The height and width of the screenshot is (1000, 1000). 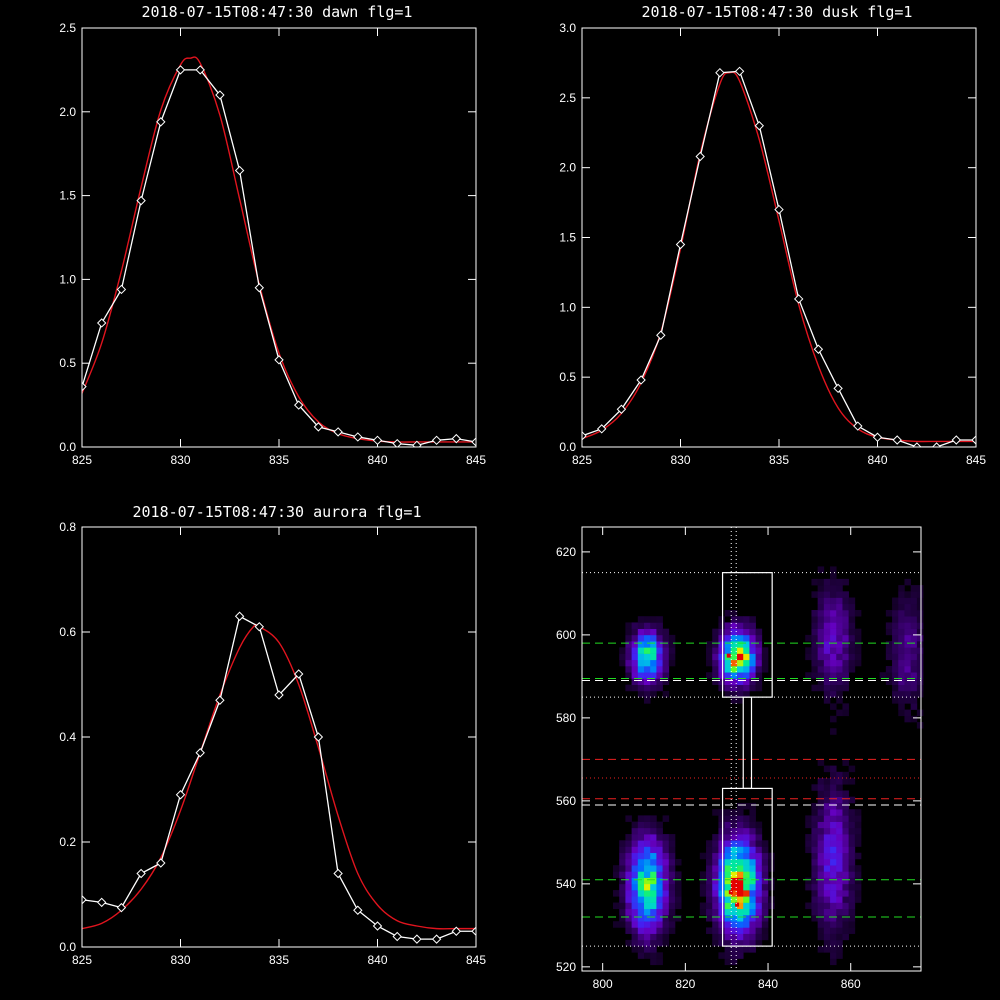 I want to click on panel-0-xtick-label: 830, so click(x=180, y=460).